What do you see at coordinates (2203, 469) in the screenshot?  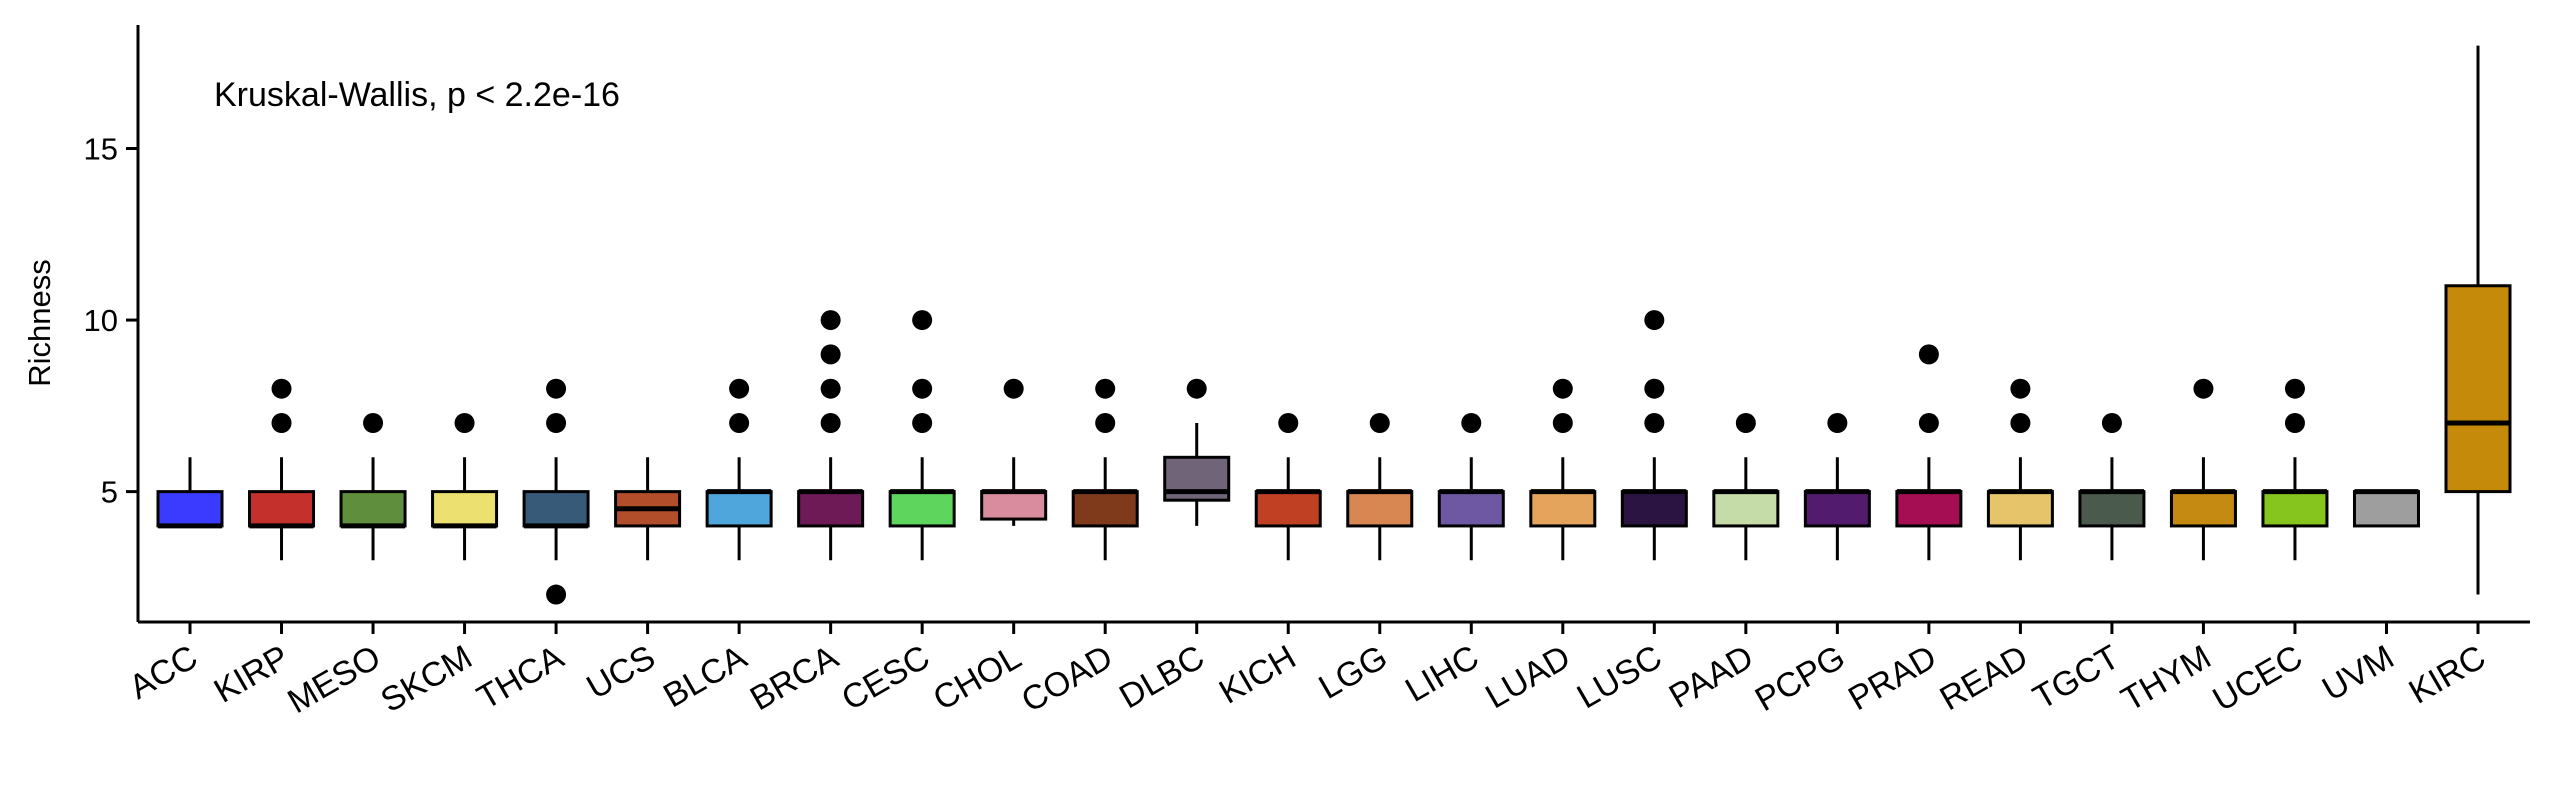 I see `box-thym` at bounding box center [2203, 469].